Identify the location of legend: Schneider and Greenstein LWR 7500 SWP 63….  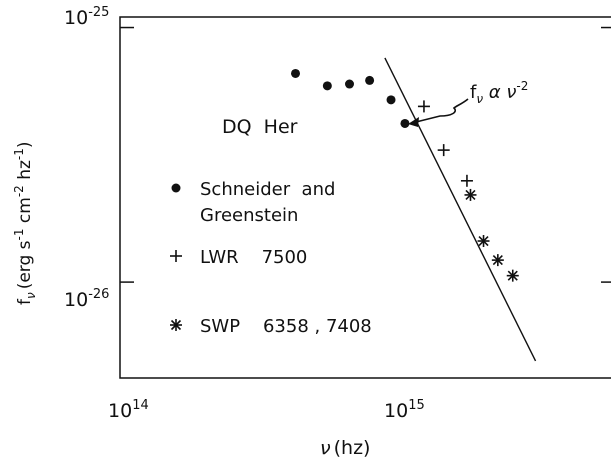
(271, 258).